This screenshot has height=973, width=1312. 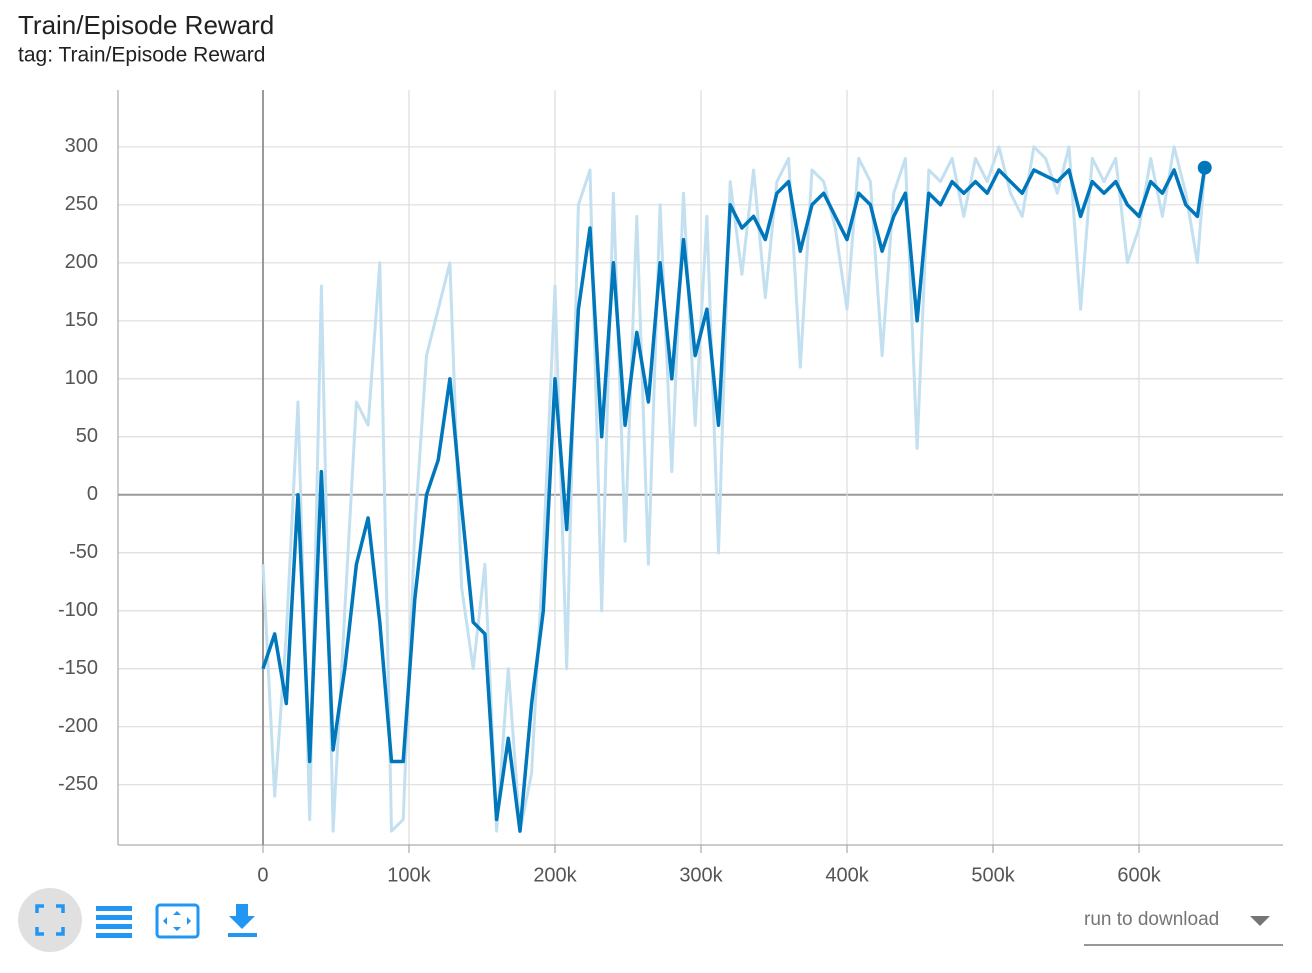 I want to click on dropdown-label: run to download, so click(x=1151, y=919).